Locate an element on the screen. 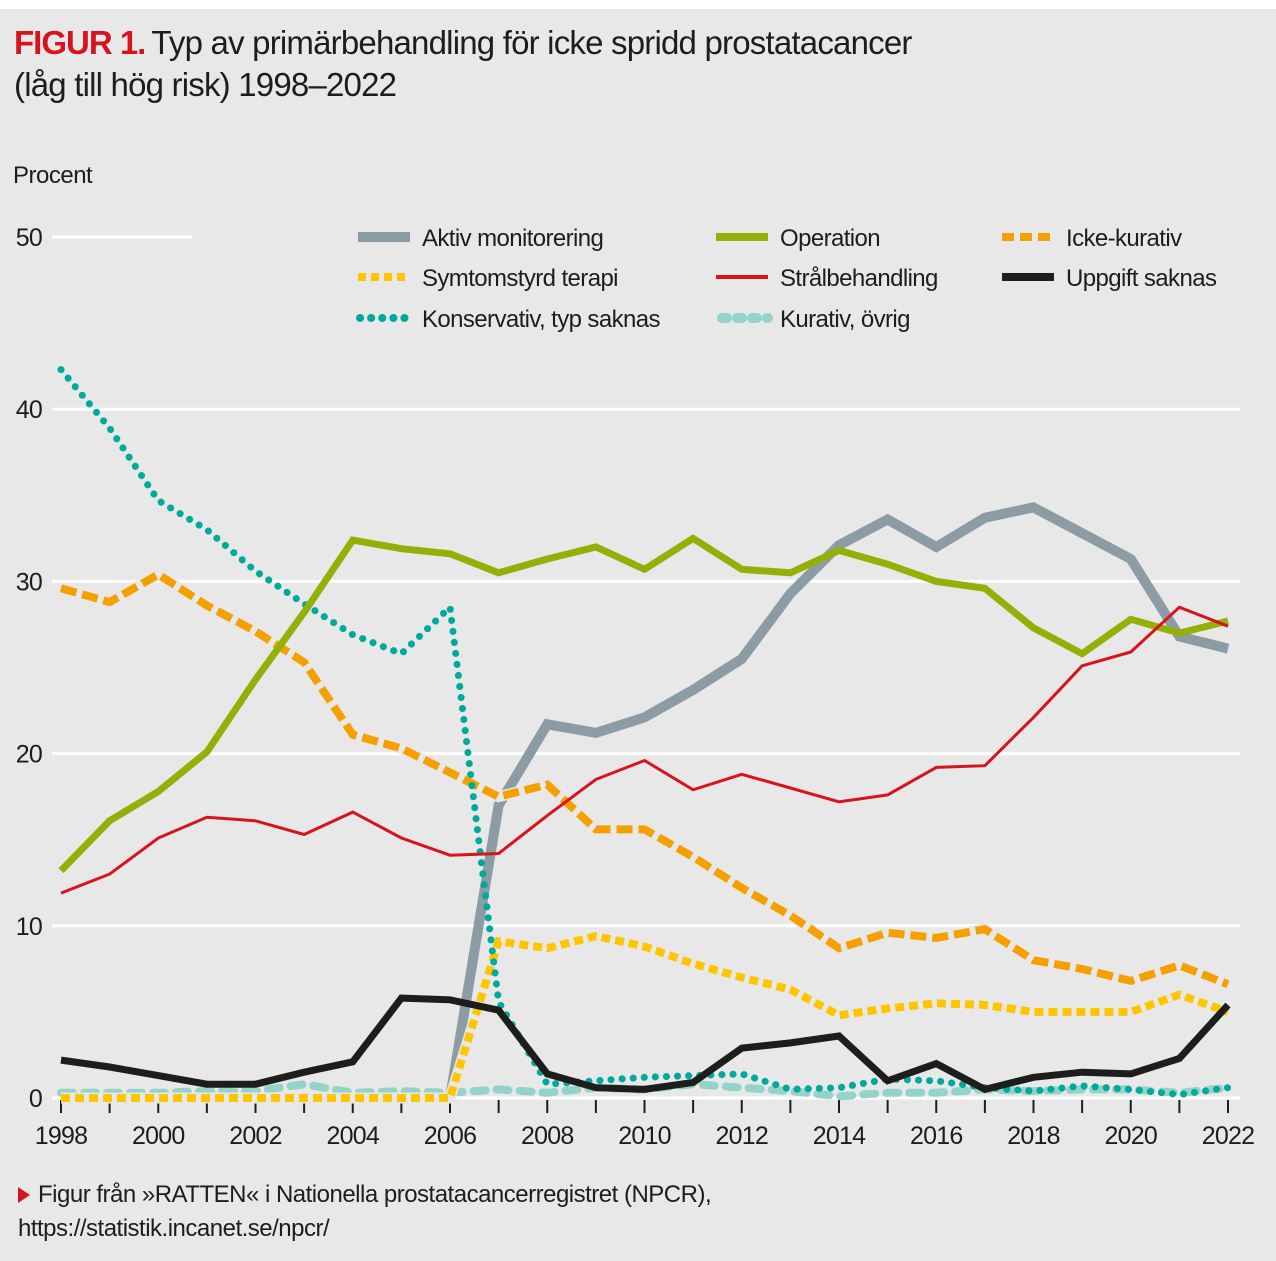  legend-label: Aktiv monitorering is located at coordinates (512, 238).